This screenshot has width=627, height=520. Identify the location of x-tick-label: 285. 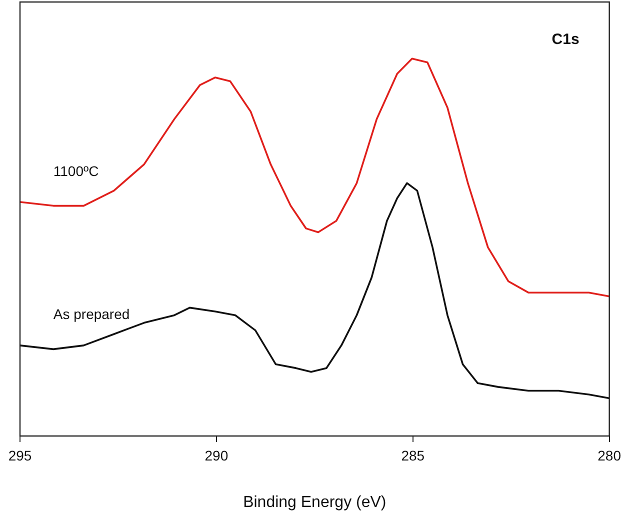
(413, 455).